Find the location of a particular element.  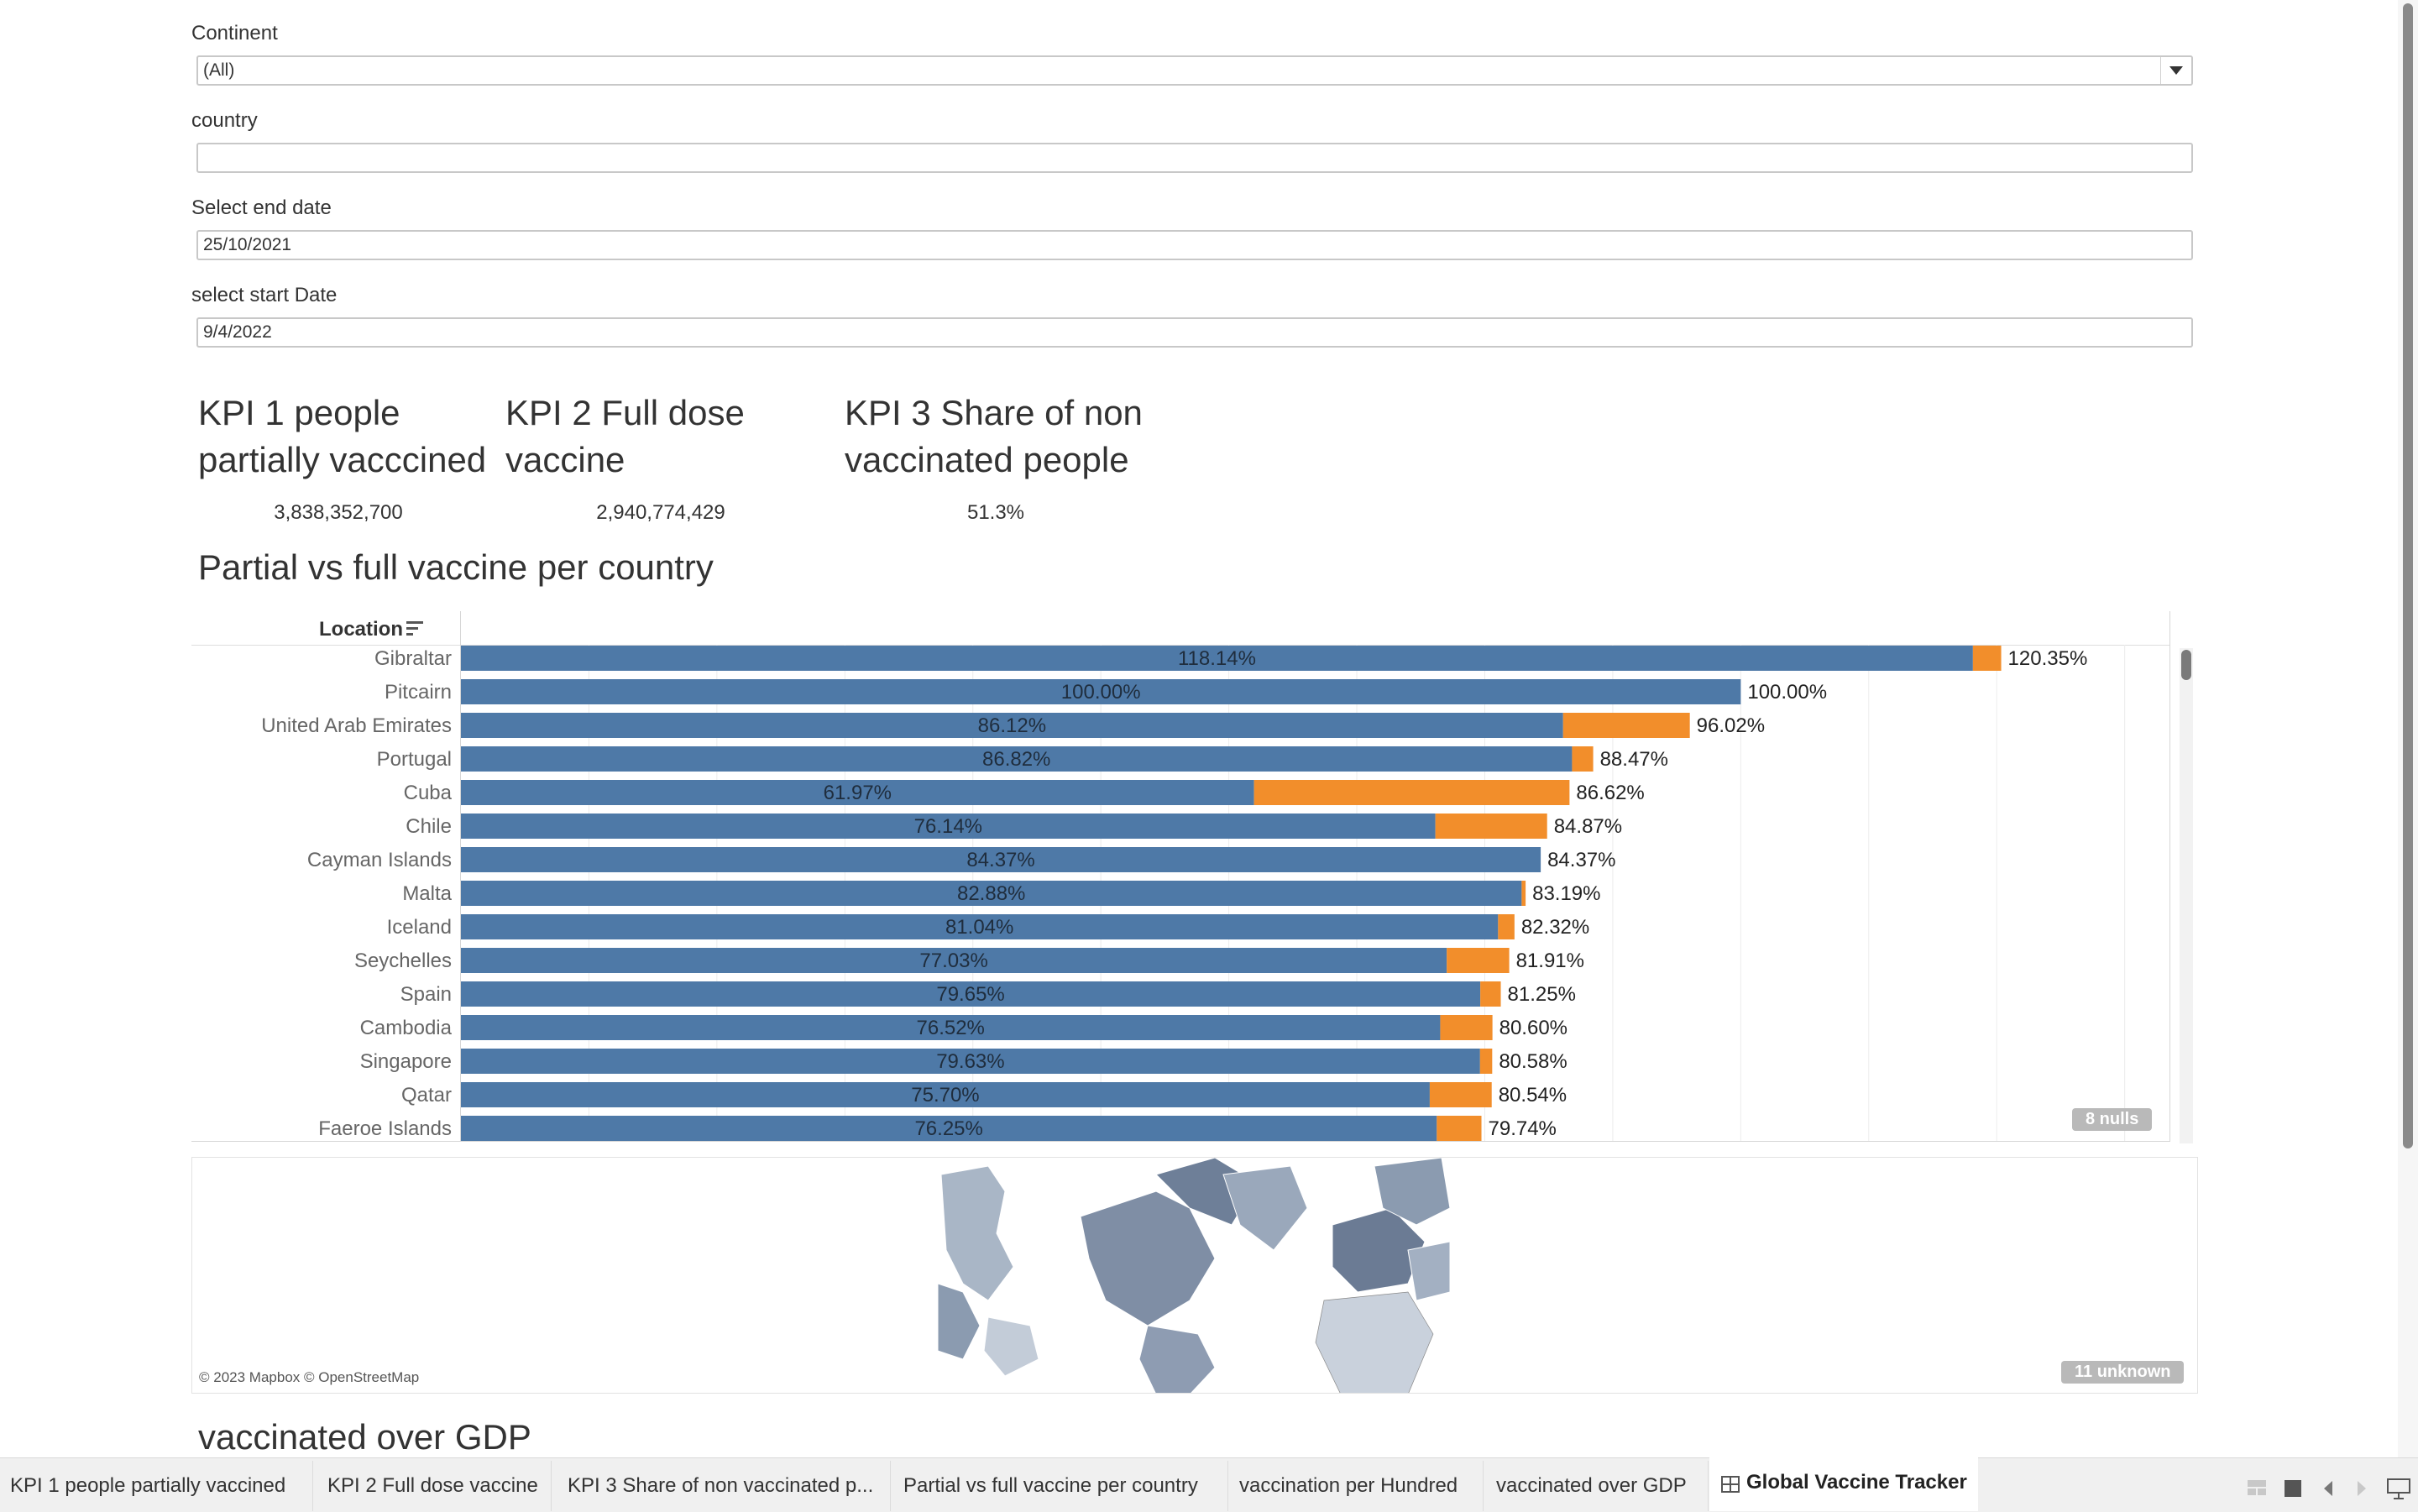

location-label: Chile is located at coordinates (429, 826).